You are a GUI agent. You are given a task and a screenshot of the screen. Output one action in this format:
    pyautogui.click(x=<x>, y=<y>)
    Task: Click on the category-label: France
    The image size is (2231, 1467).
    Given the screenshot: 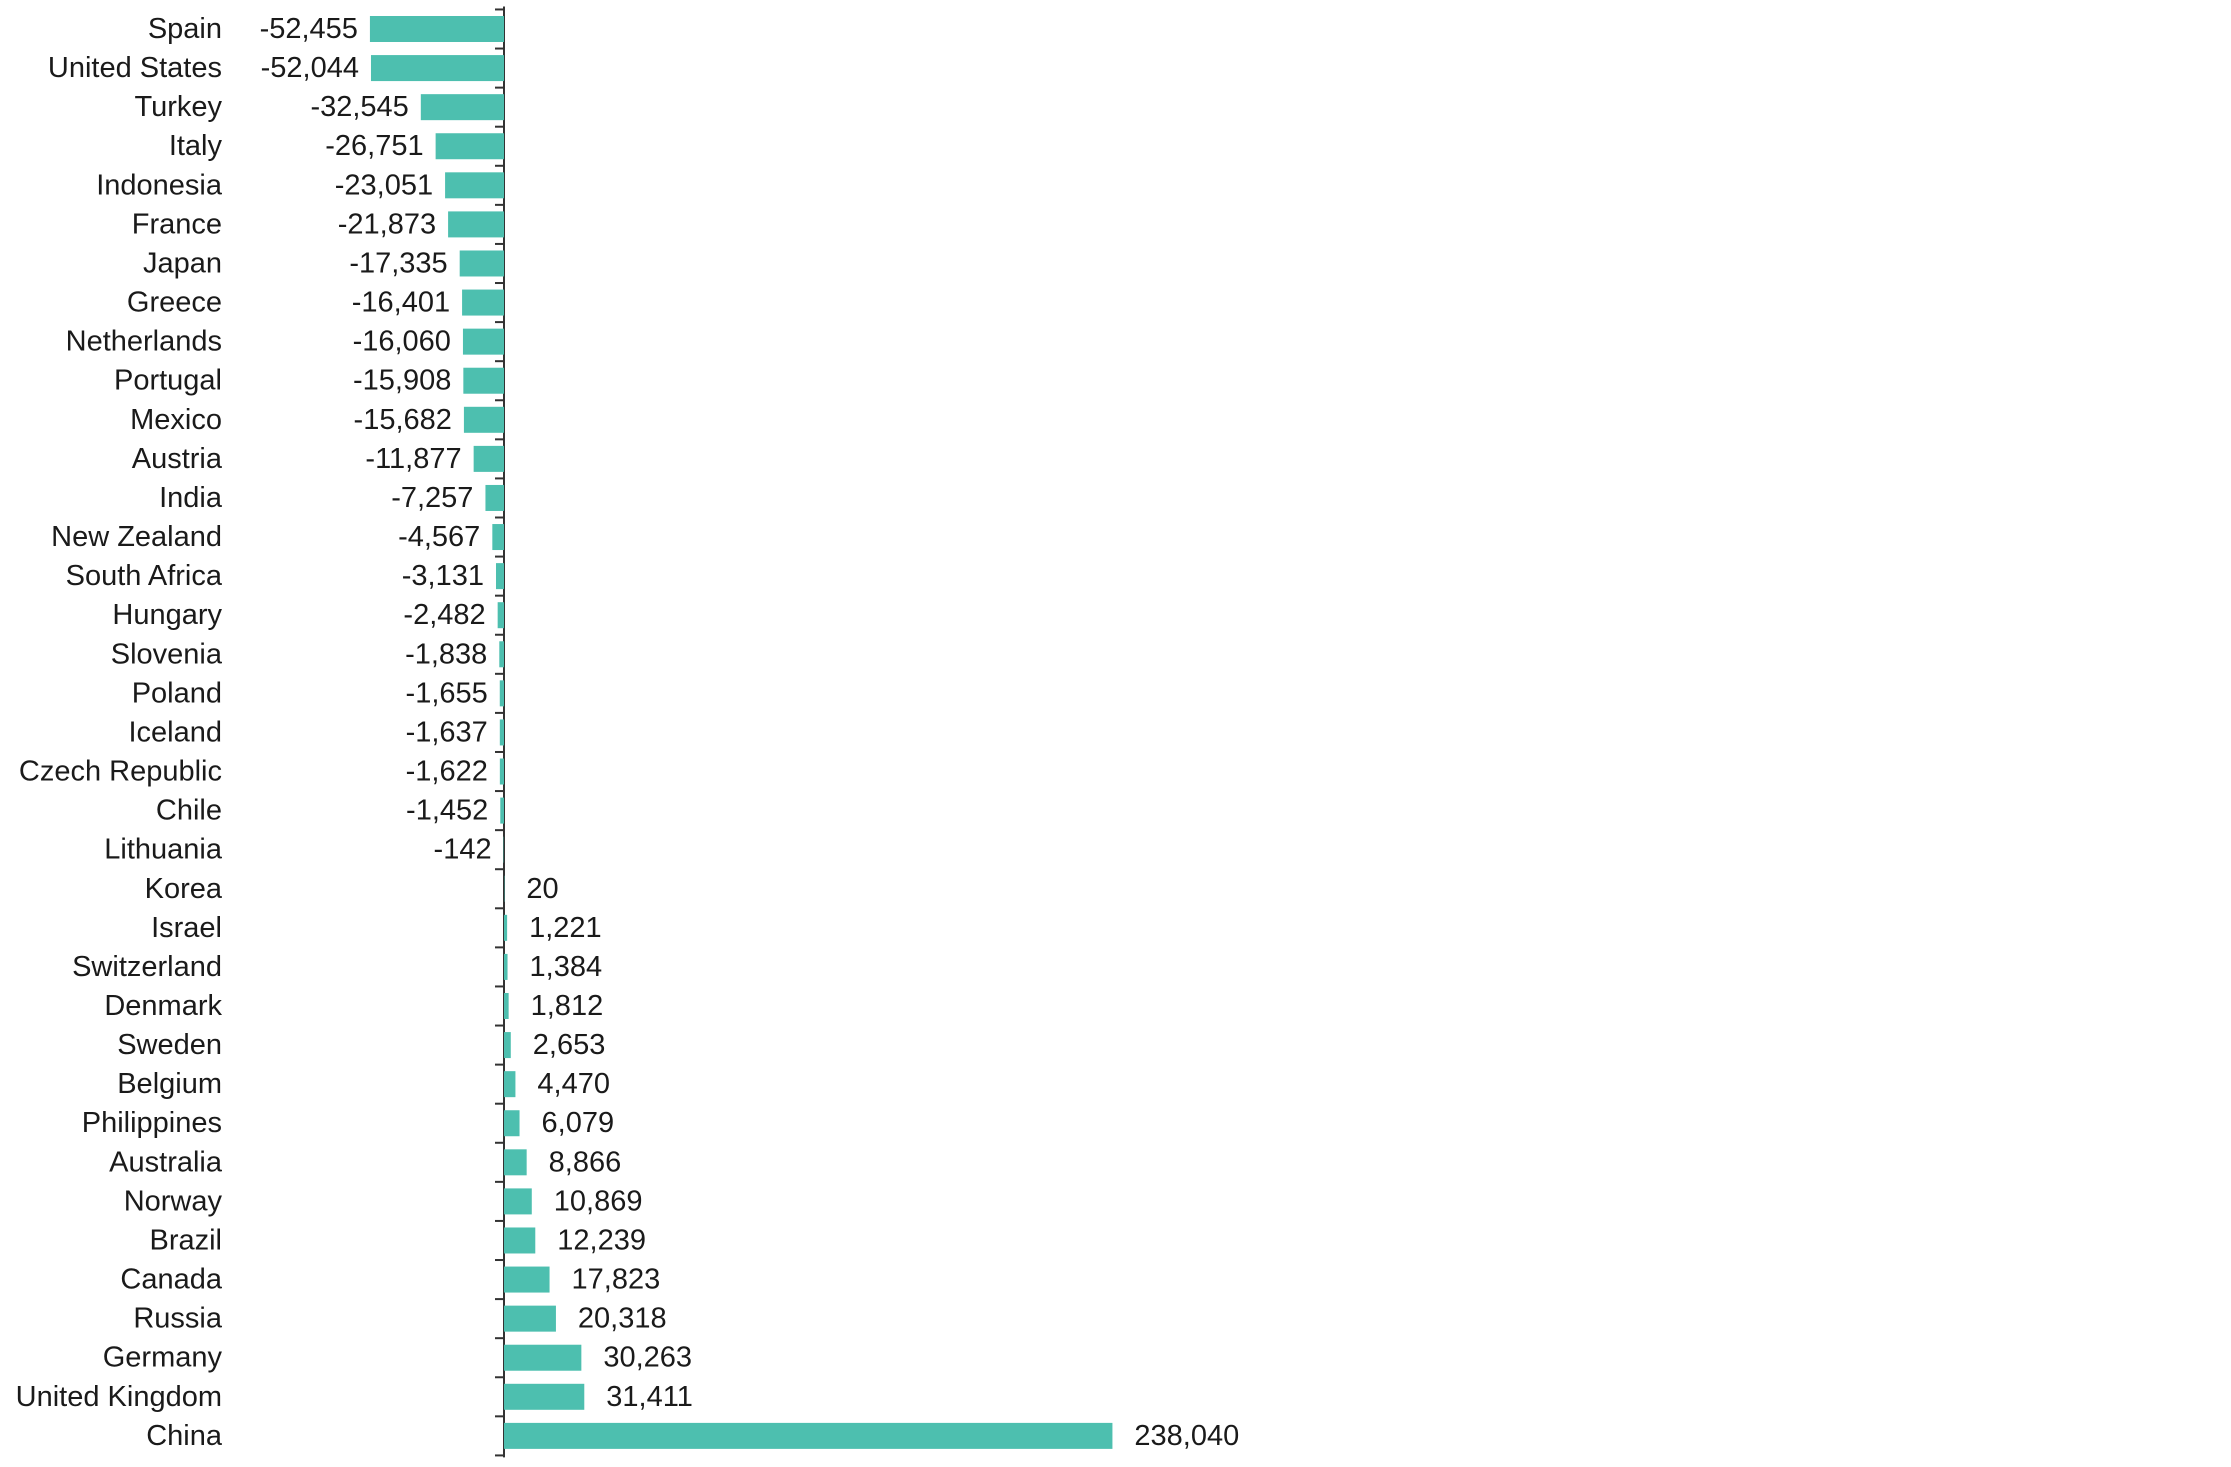 What is the action you would take?
    pyautogui.click(x=177, y=224)
    